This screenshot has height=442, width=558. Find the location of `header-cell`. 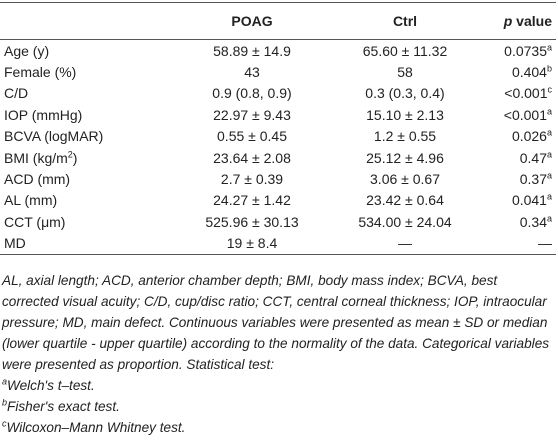

header-cell is located at coordinates (84, 21).